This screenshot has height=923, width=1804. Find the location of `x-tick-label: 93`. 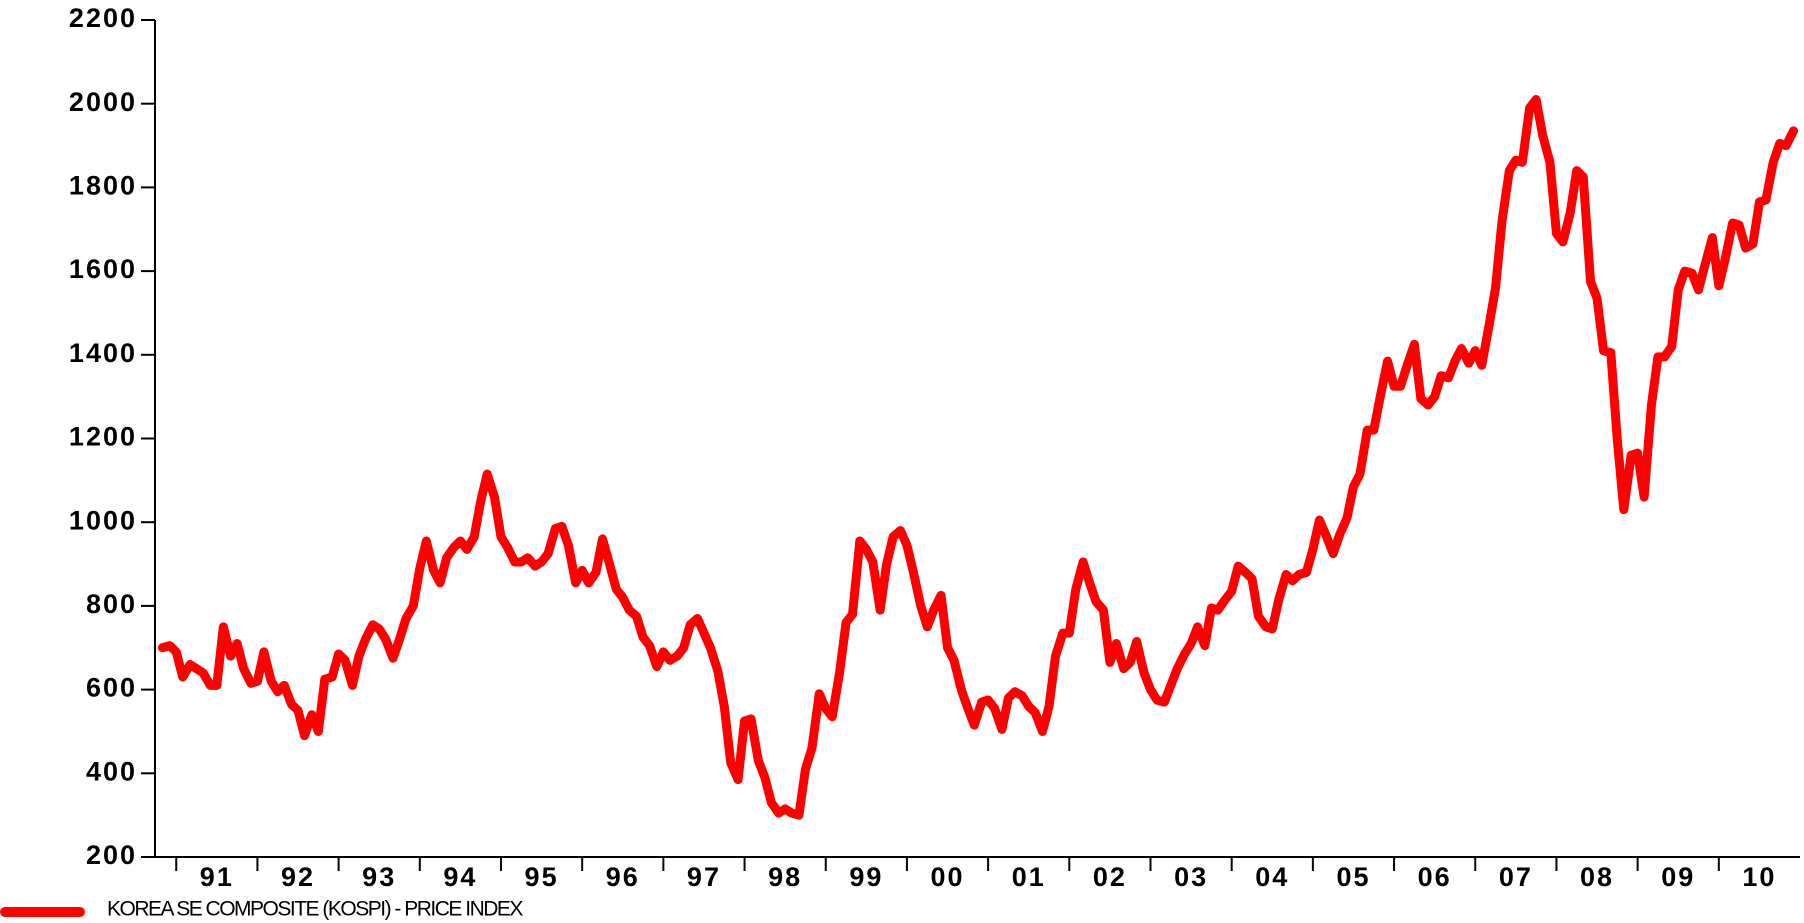

x-tick-label: 93 is located at coordinates (379, 877).